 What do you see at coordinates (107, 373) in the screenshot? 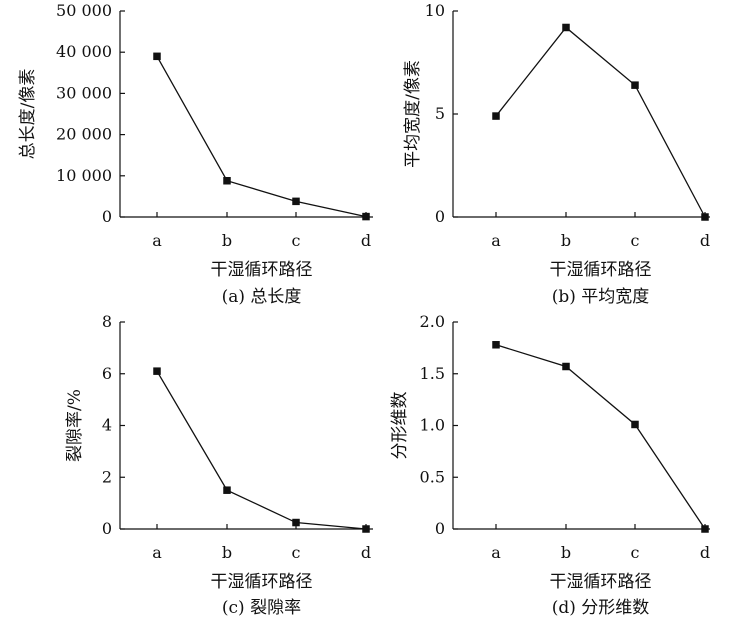
I see `y-tick-label: 6` at bounding box center [107, 373].